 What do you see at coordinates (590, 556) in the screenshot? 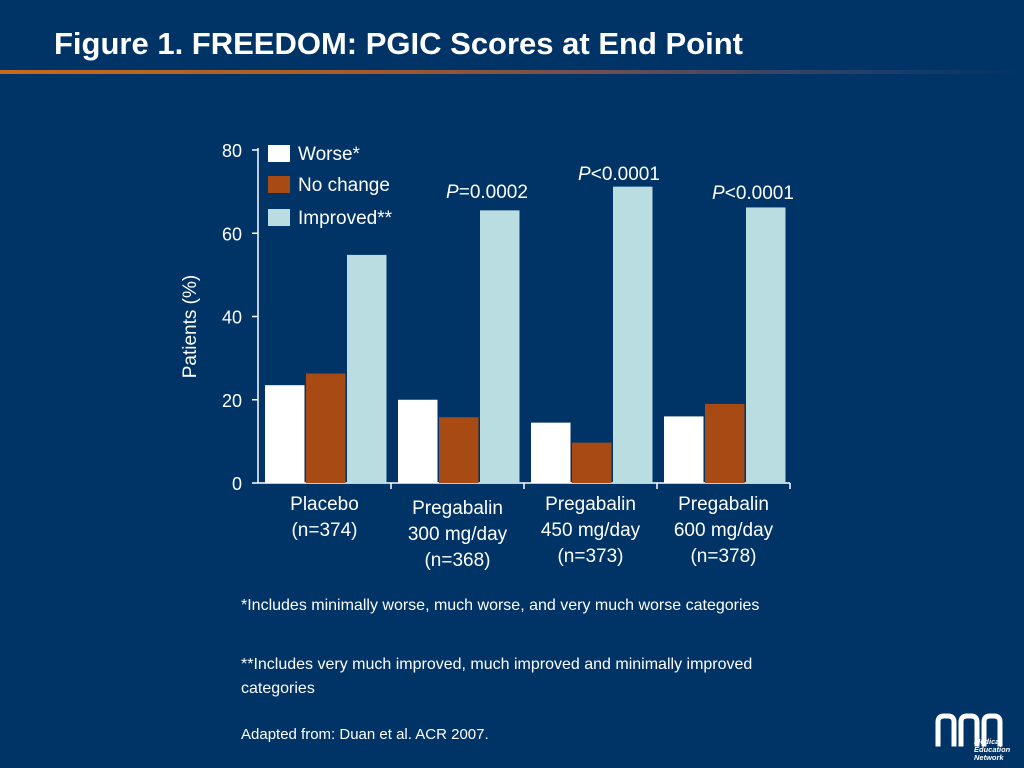
I see `x-category-label: (n=373)` at bounding box center [590, 556].